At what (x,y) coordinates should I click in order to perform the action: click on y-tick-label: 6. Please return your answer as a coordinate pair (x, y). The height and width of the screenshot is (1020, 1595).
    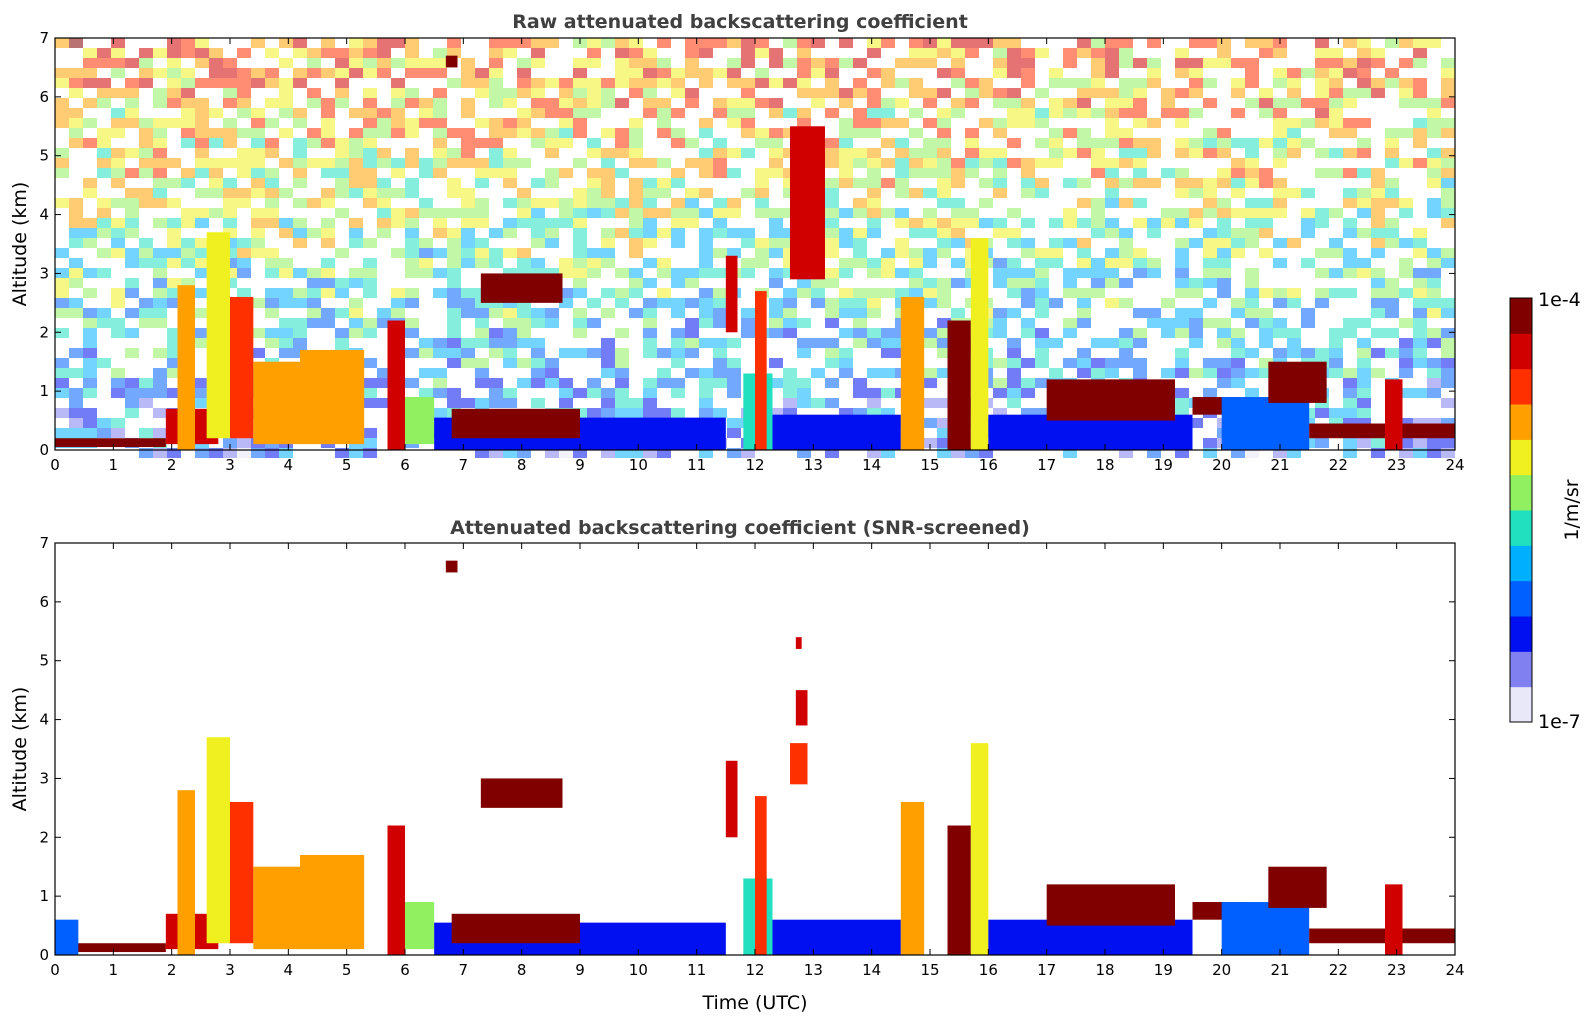
    Looking at the image, I should click on (44, 97).